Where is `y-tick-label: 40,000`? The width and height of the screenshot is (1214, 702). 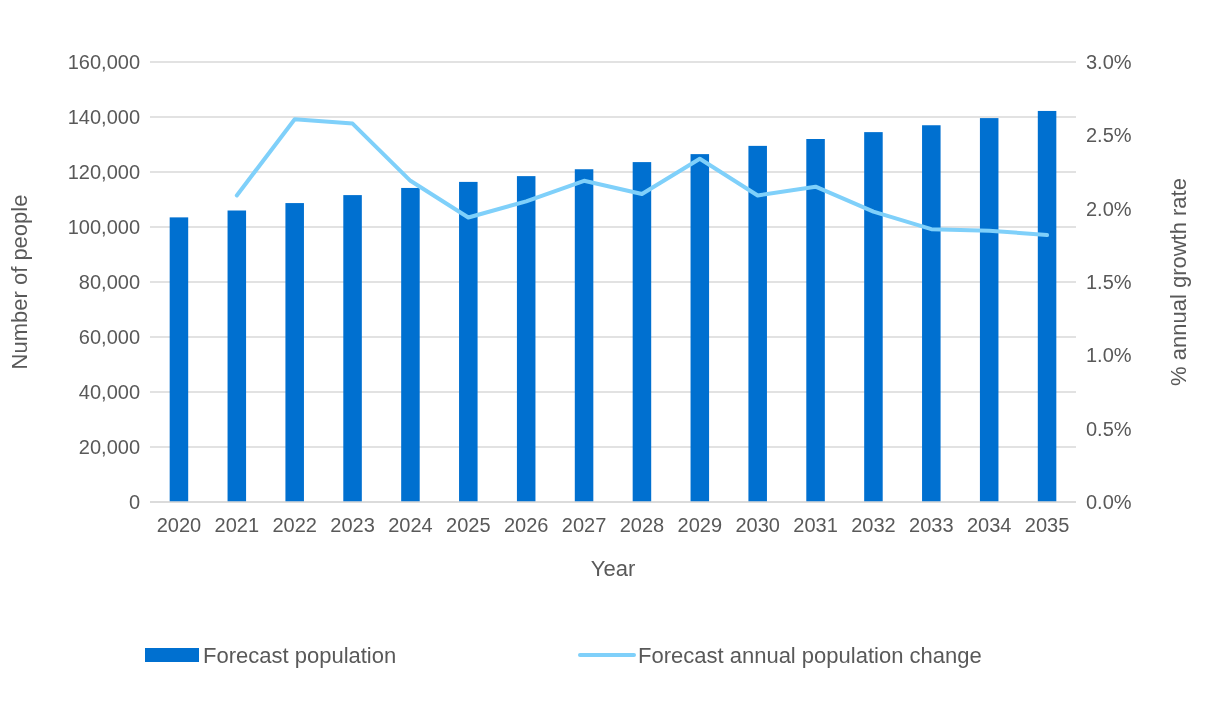 y-tick-label: 40,000 is located at coordinates (109, 392).